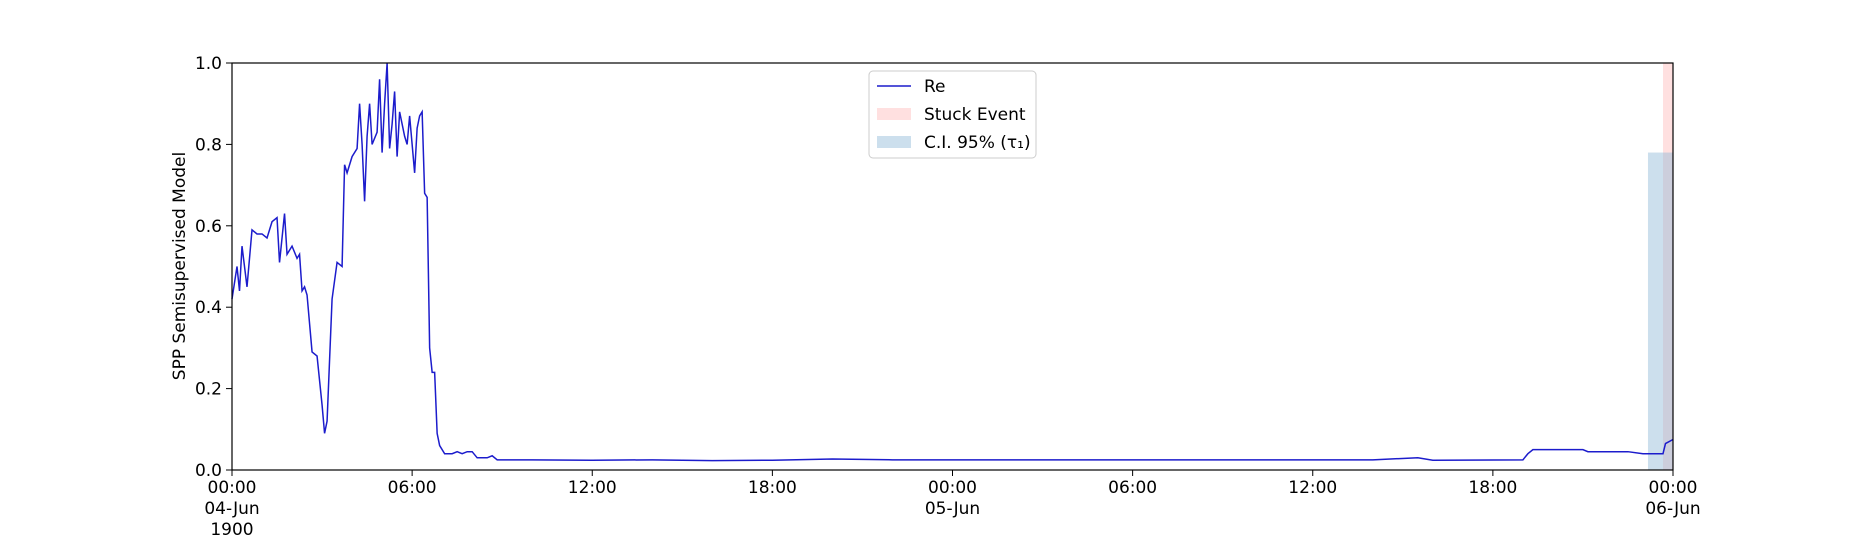  I want to click on y-tick-label: 0.4, so click(208, 308).